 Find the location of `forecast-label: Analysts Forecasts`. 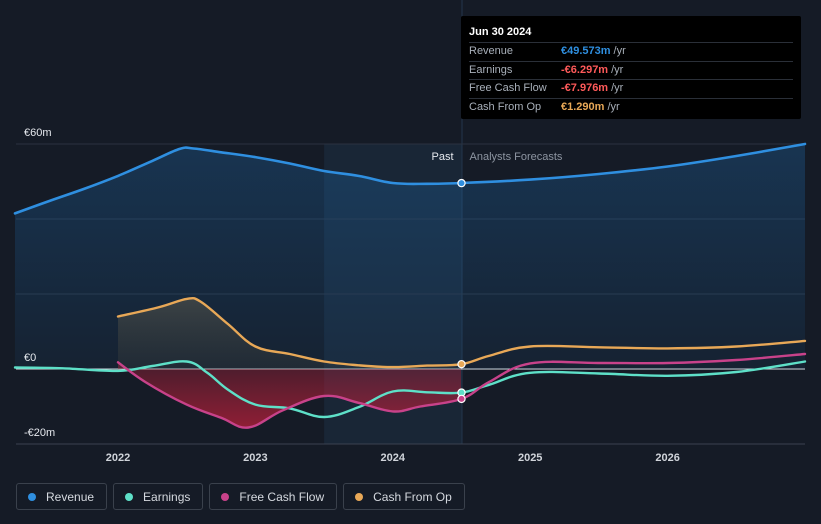

forecast-label: Analysts Forecasts is located at coordinates (516, 157).